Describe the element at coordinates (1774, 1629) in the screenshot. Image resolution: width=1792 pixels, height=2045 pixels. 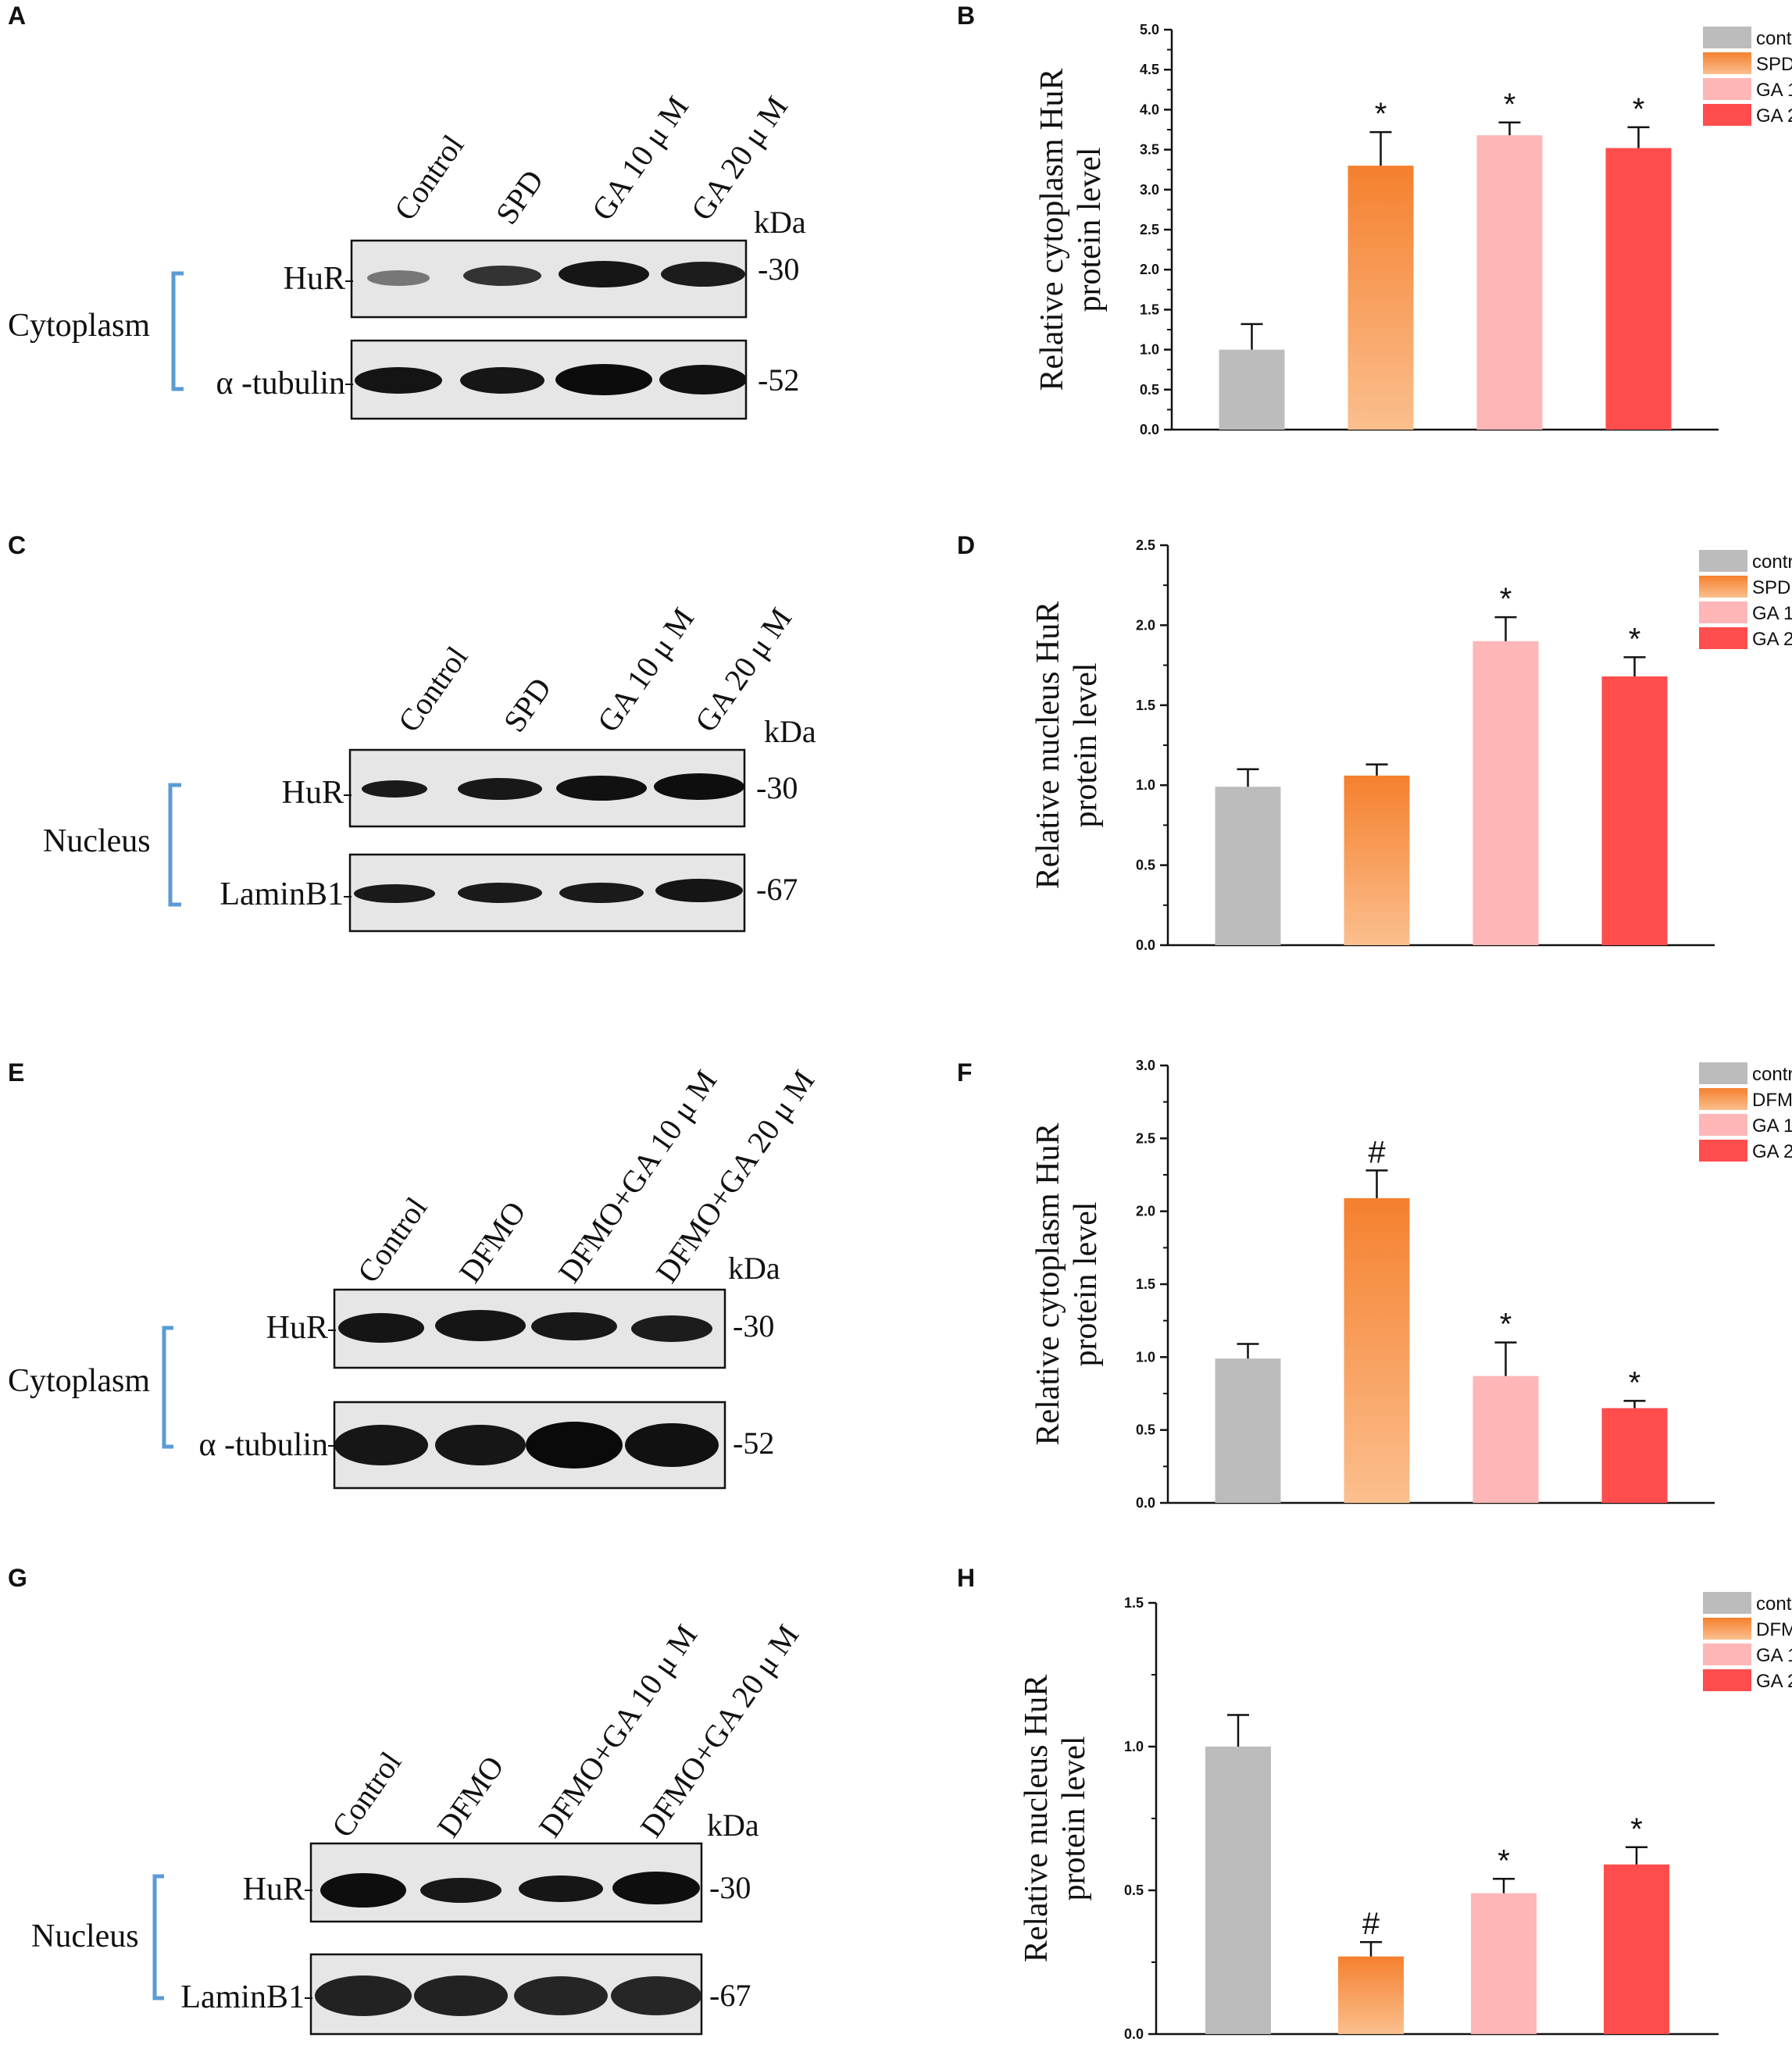
I see `legend-label: DFMO` at that location.